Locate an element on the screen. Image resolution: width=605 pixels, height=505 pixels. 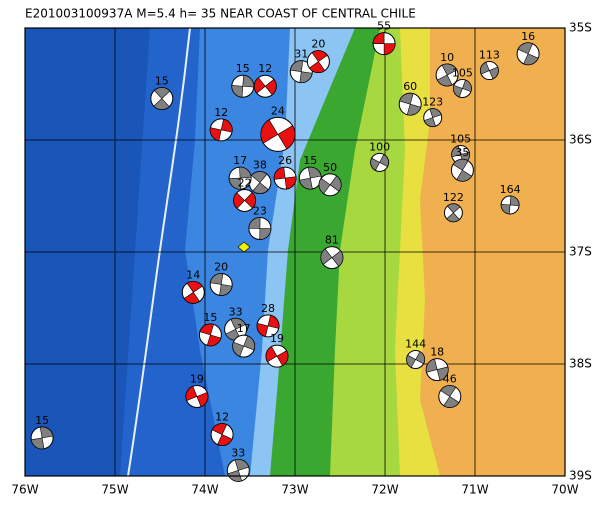
depth-label: 50 is located at coordinates (330, 167).